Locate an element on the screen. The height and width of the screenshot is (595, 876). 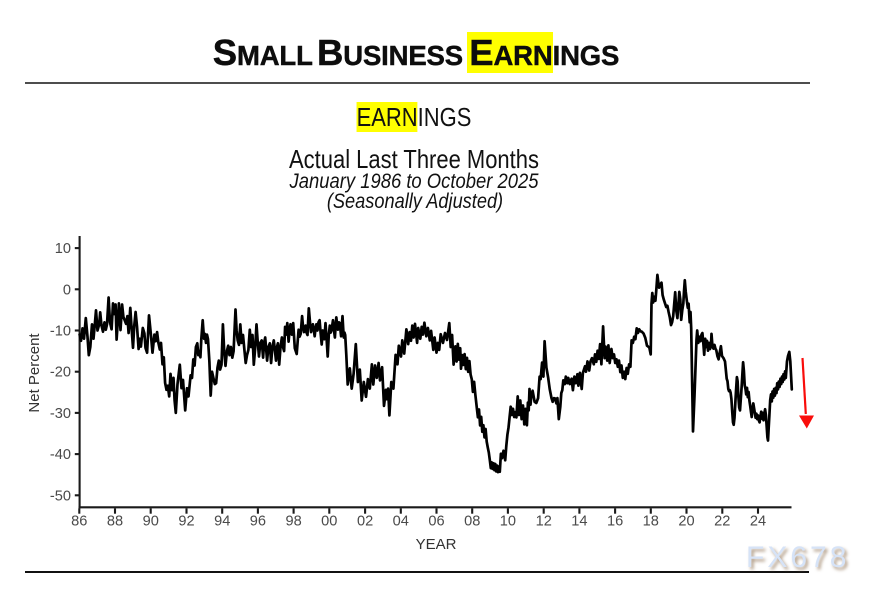
svg-text: 92 is located at coordinates (186, 522).